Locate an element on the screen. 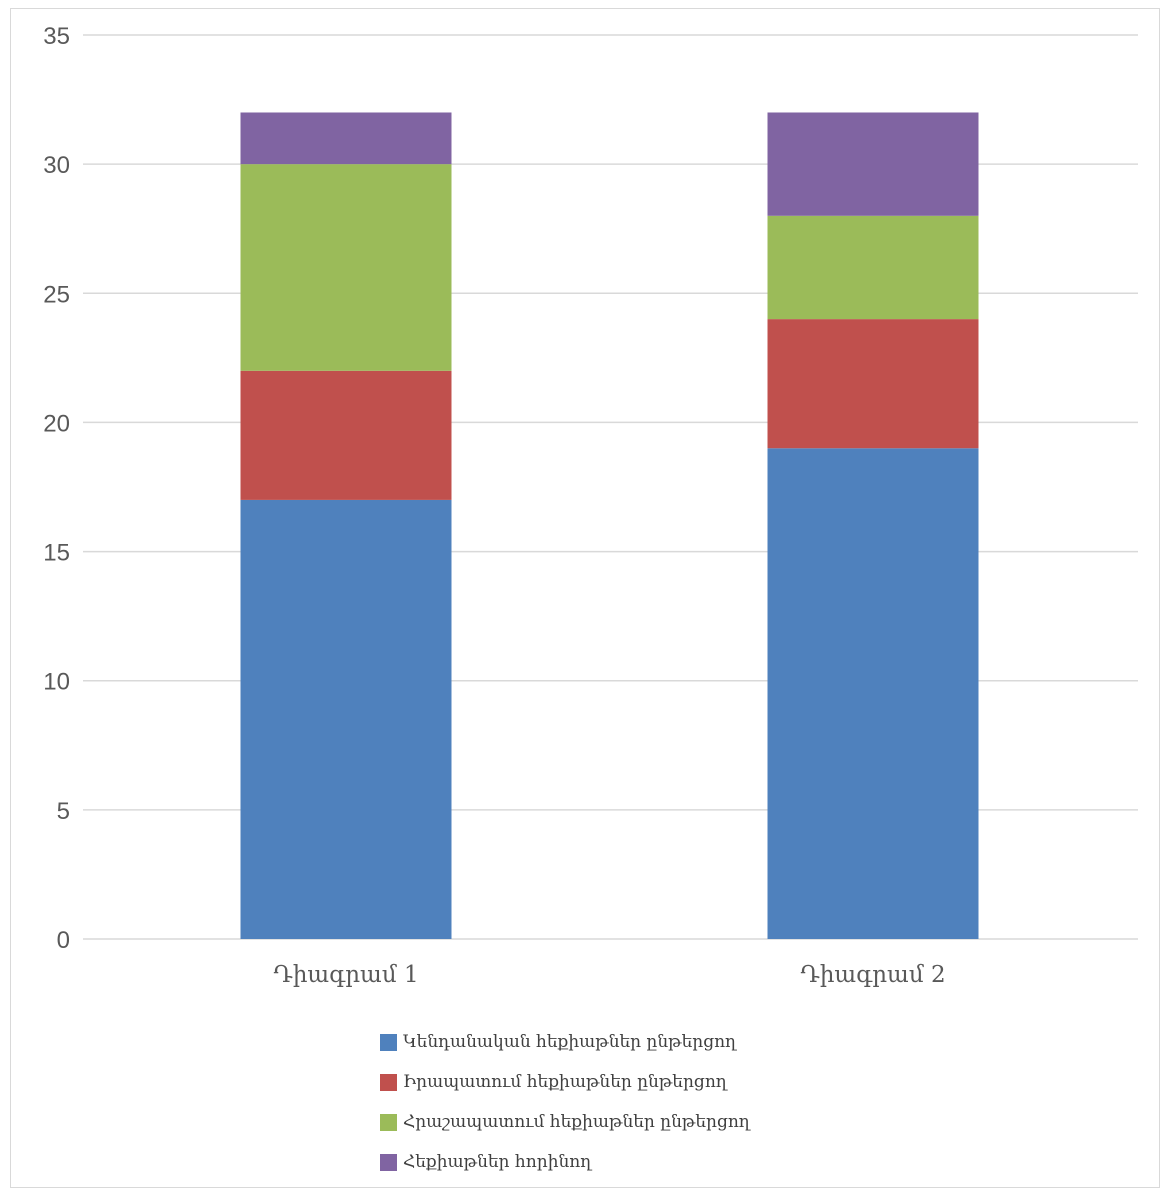 The width and height of the screenshot is (1165, 1193). y-tick-label: 5 is located at coordinates (63, 811).